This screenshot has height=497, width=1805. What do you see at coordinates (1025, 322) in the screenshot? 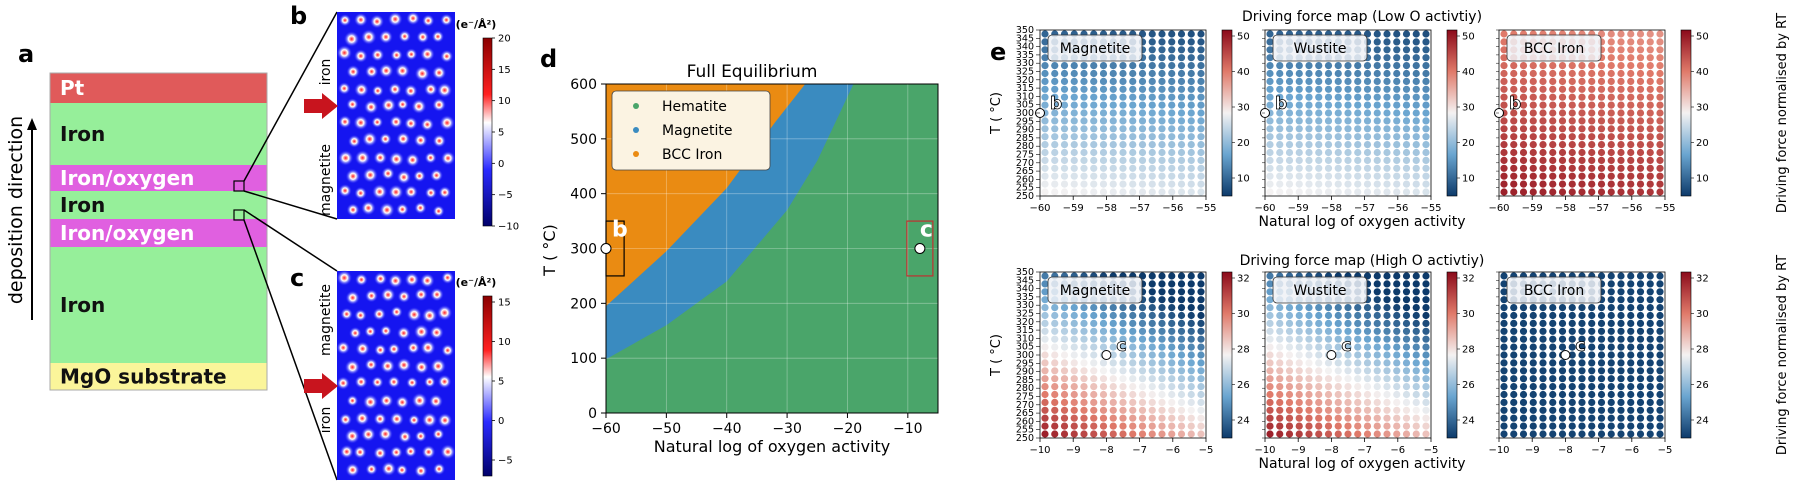
I see `y-tick-label: 320` at bounding box center [1025, 322].